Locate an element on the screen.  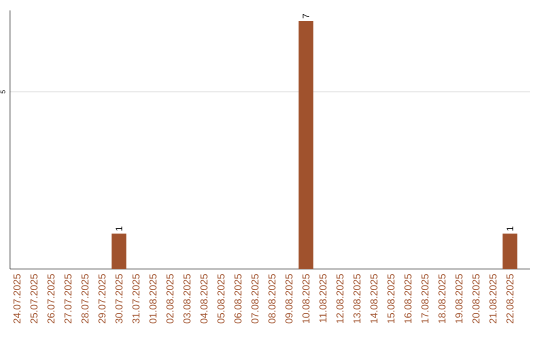
data-label: 7 is located at coordinates (306, 16).